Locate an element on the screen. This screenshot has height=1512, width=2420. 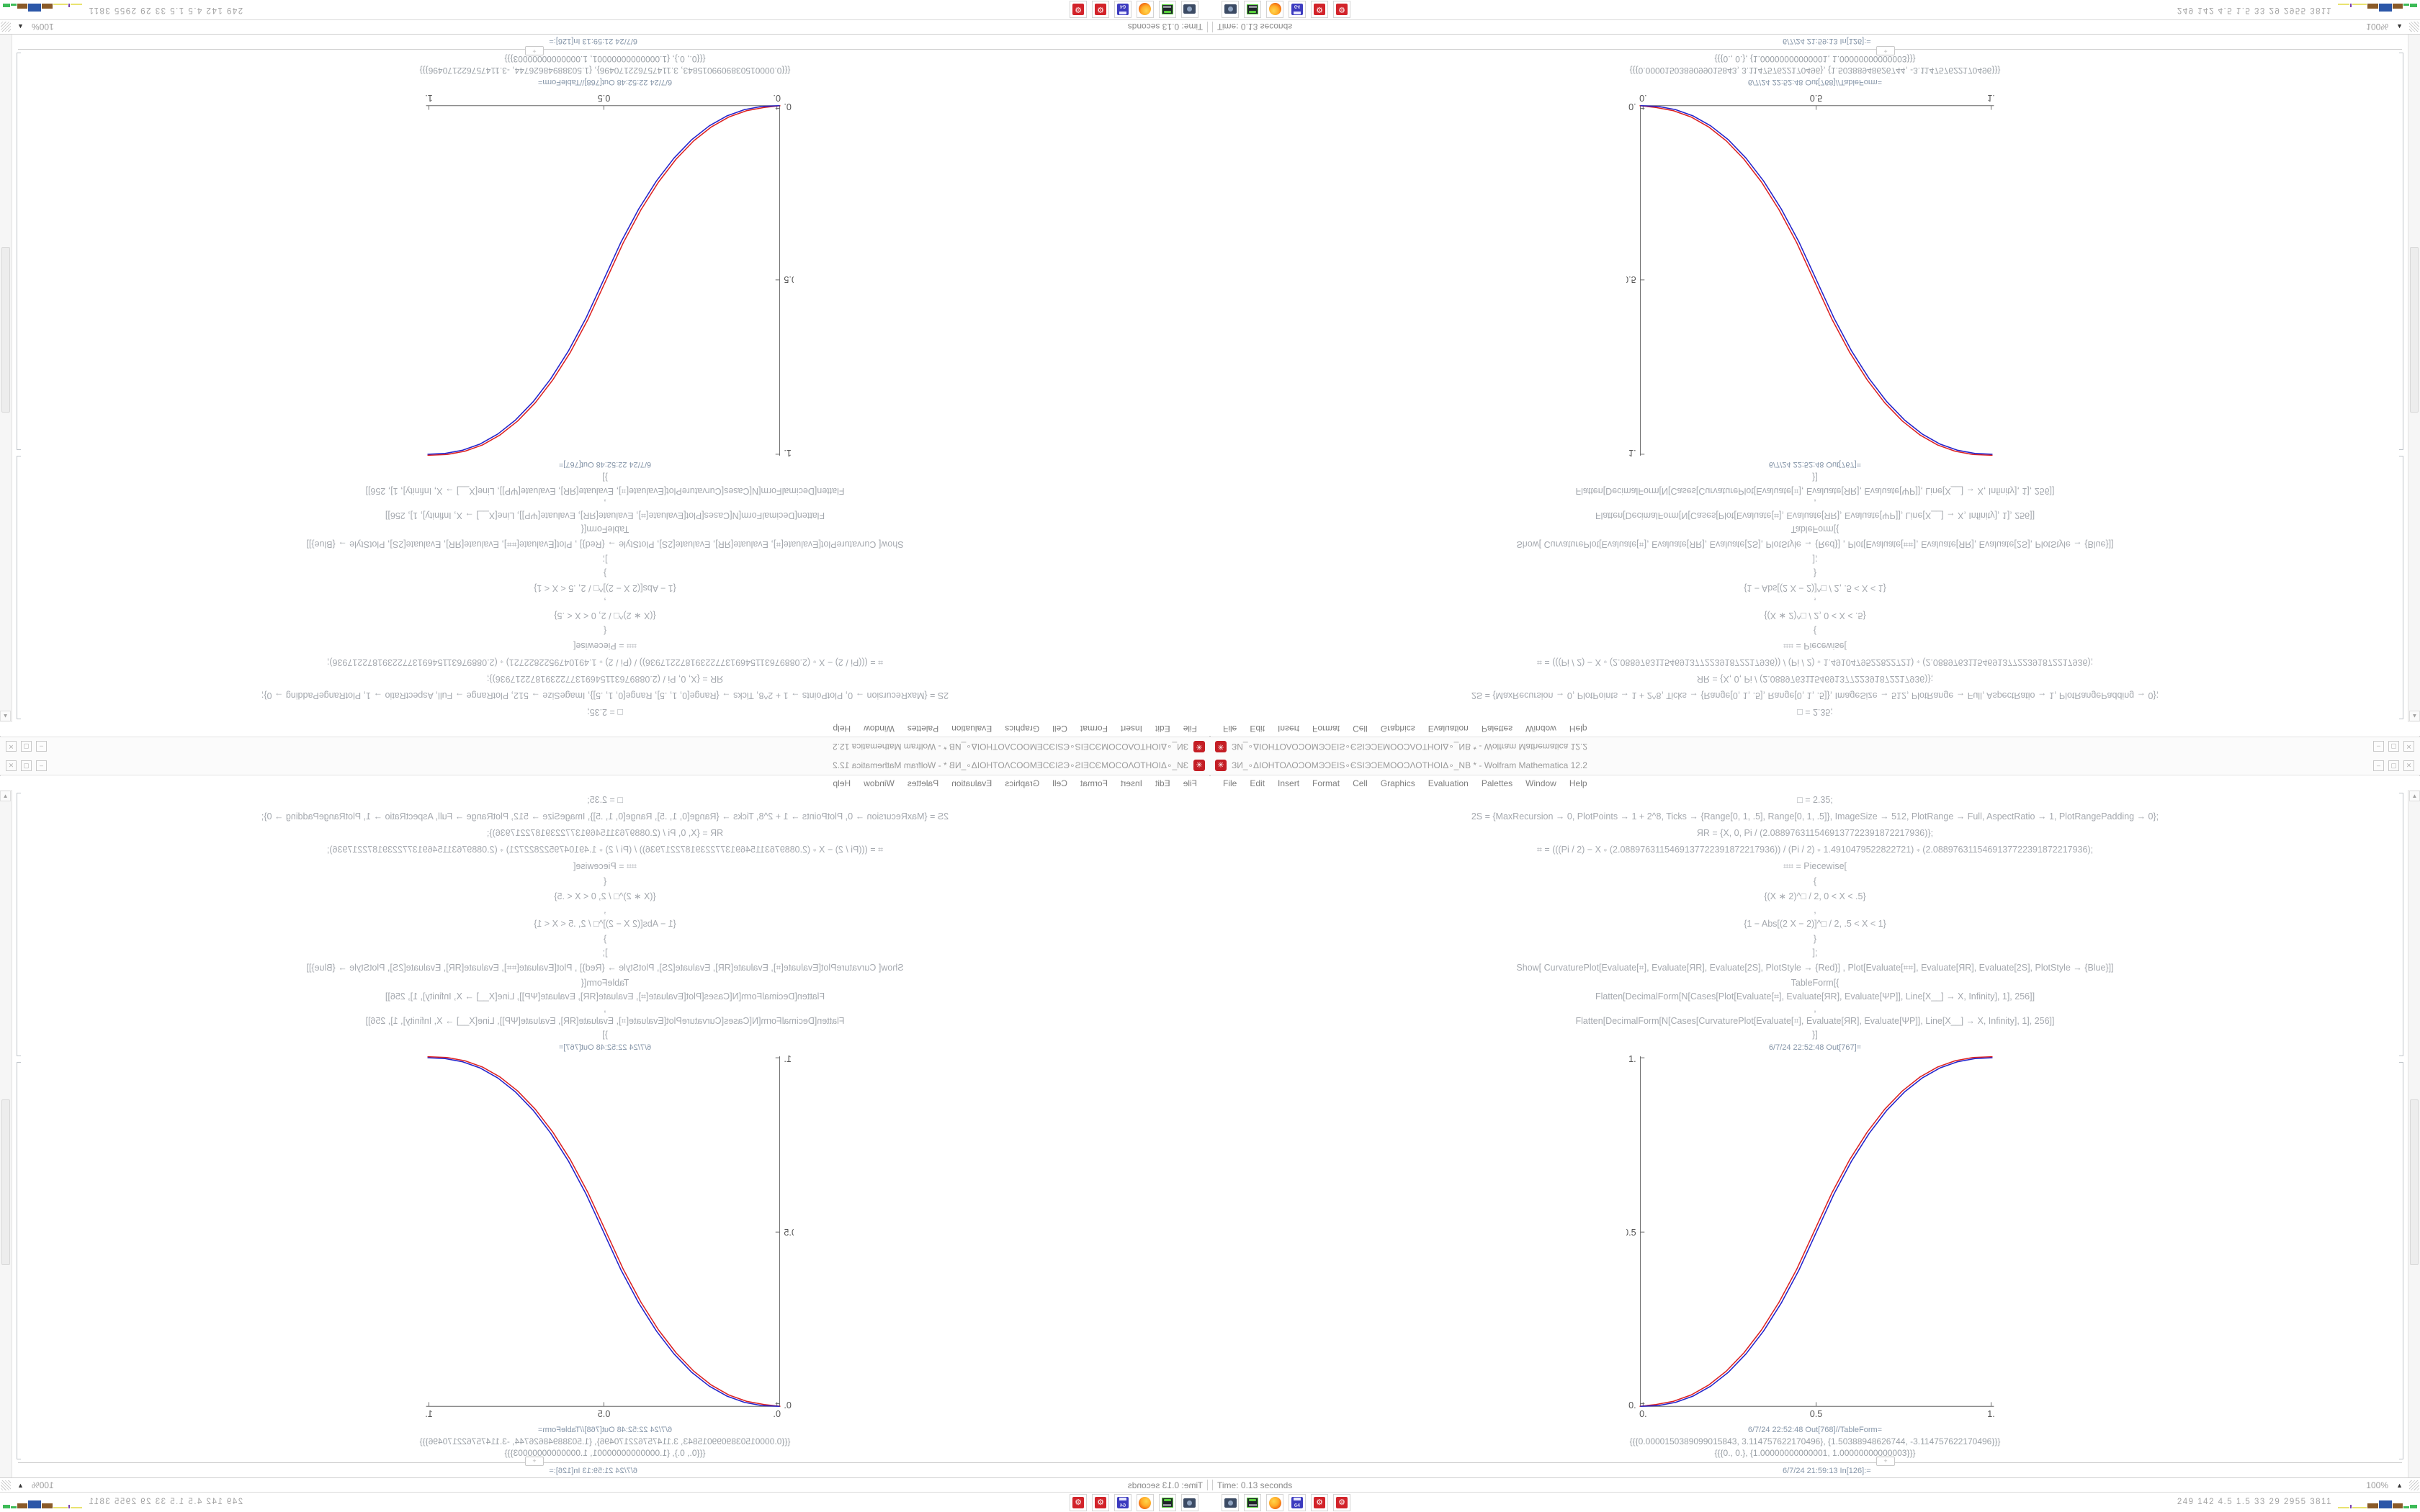
vice-c64-icon: 64 is located at coordinates (1297, 1502).